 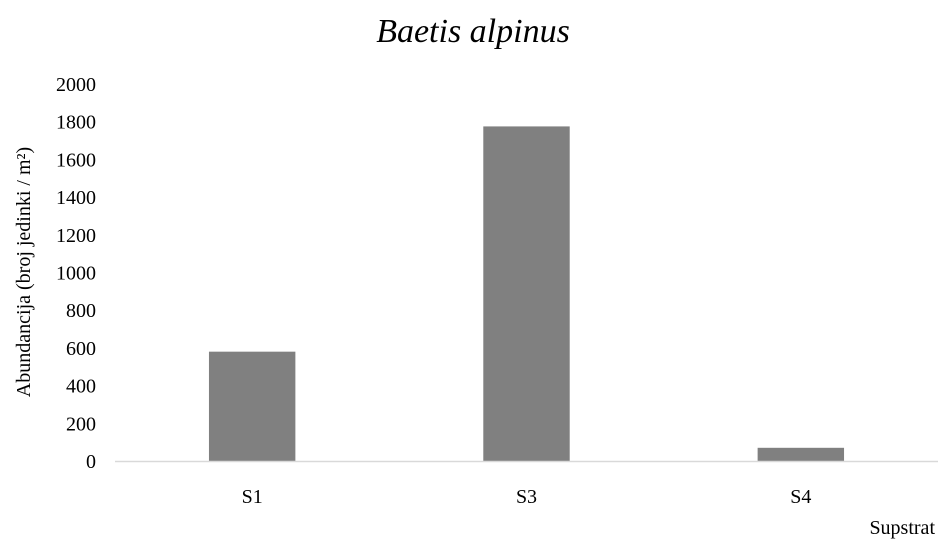 I want to click on x-axis-label: Supstrat, so click(x=902, y=528).